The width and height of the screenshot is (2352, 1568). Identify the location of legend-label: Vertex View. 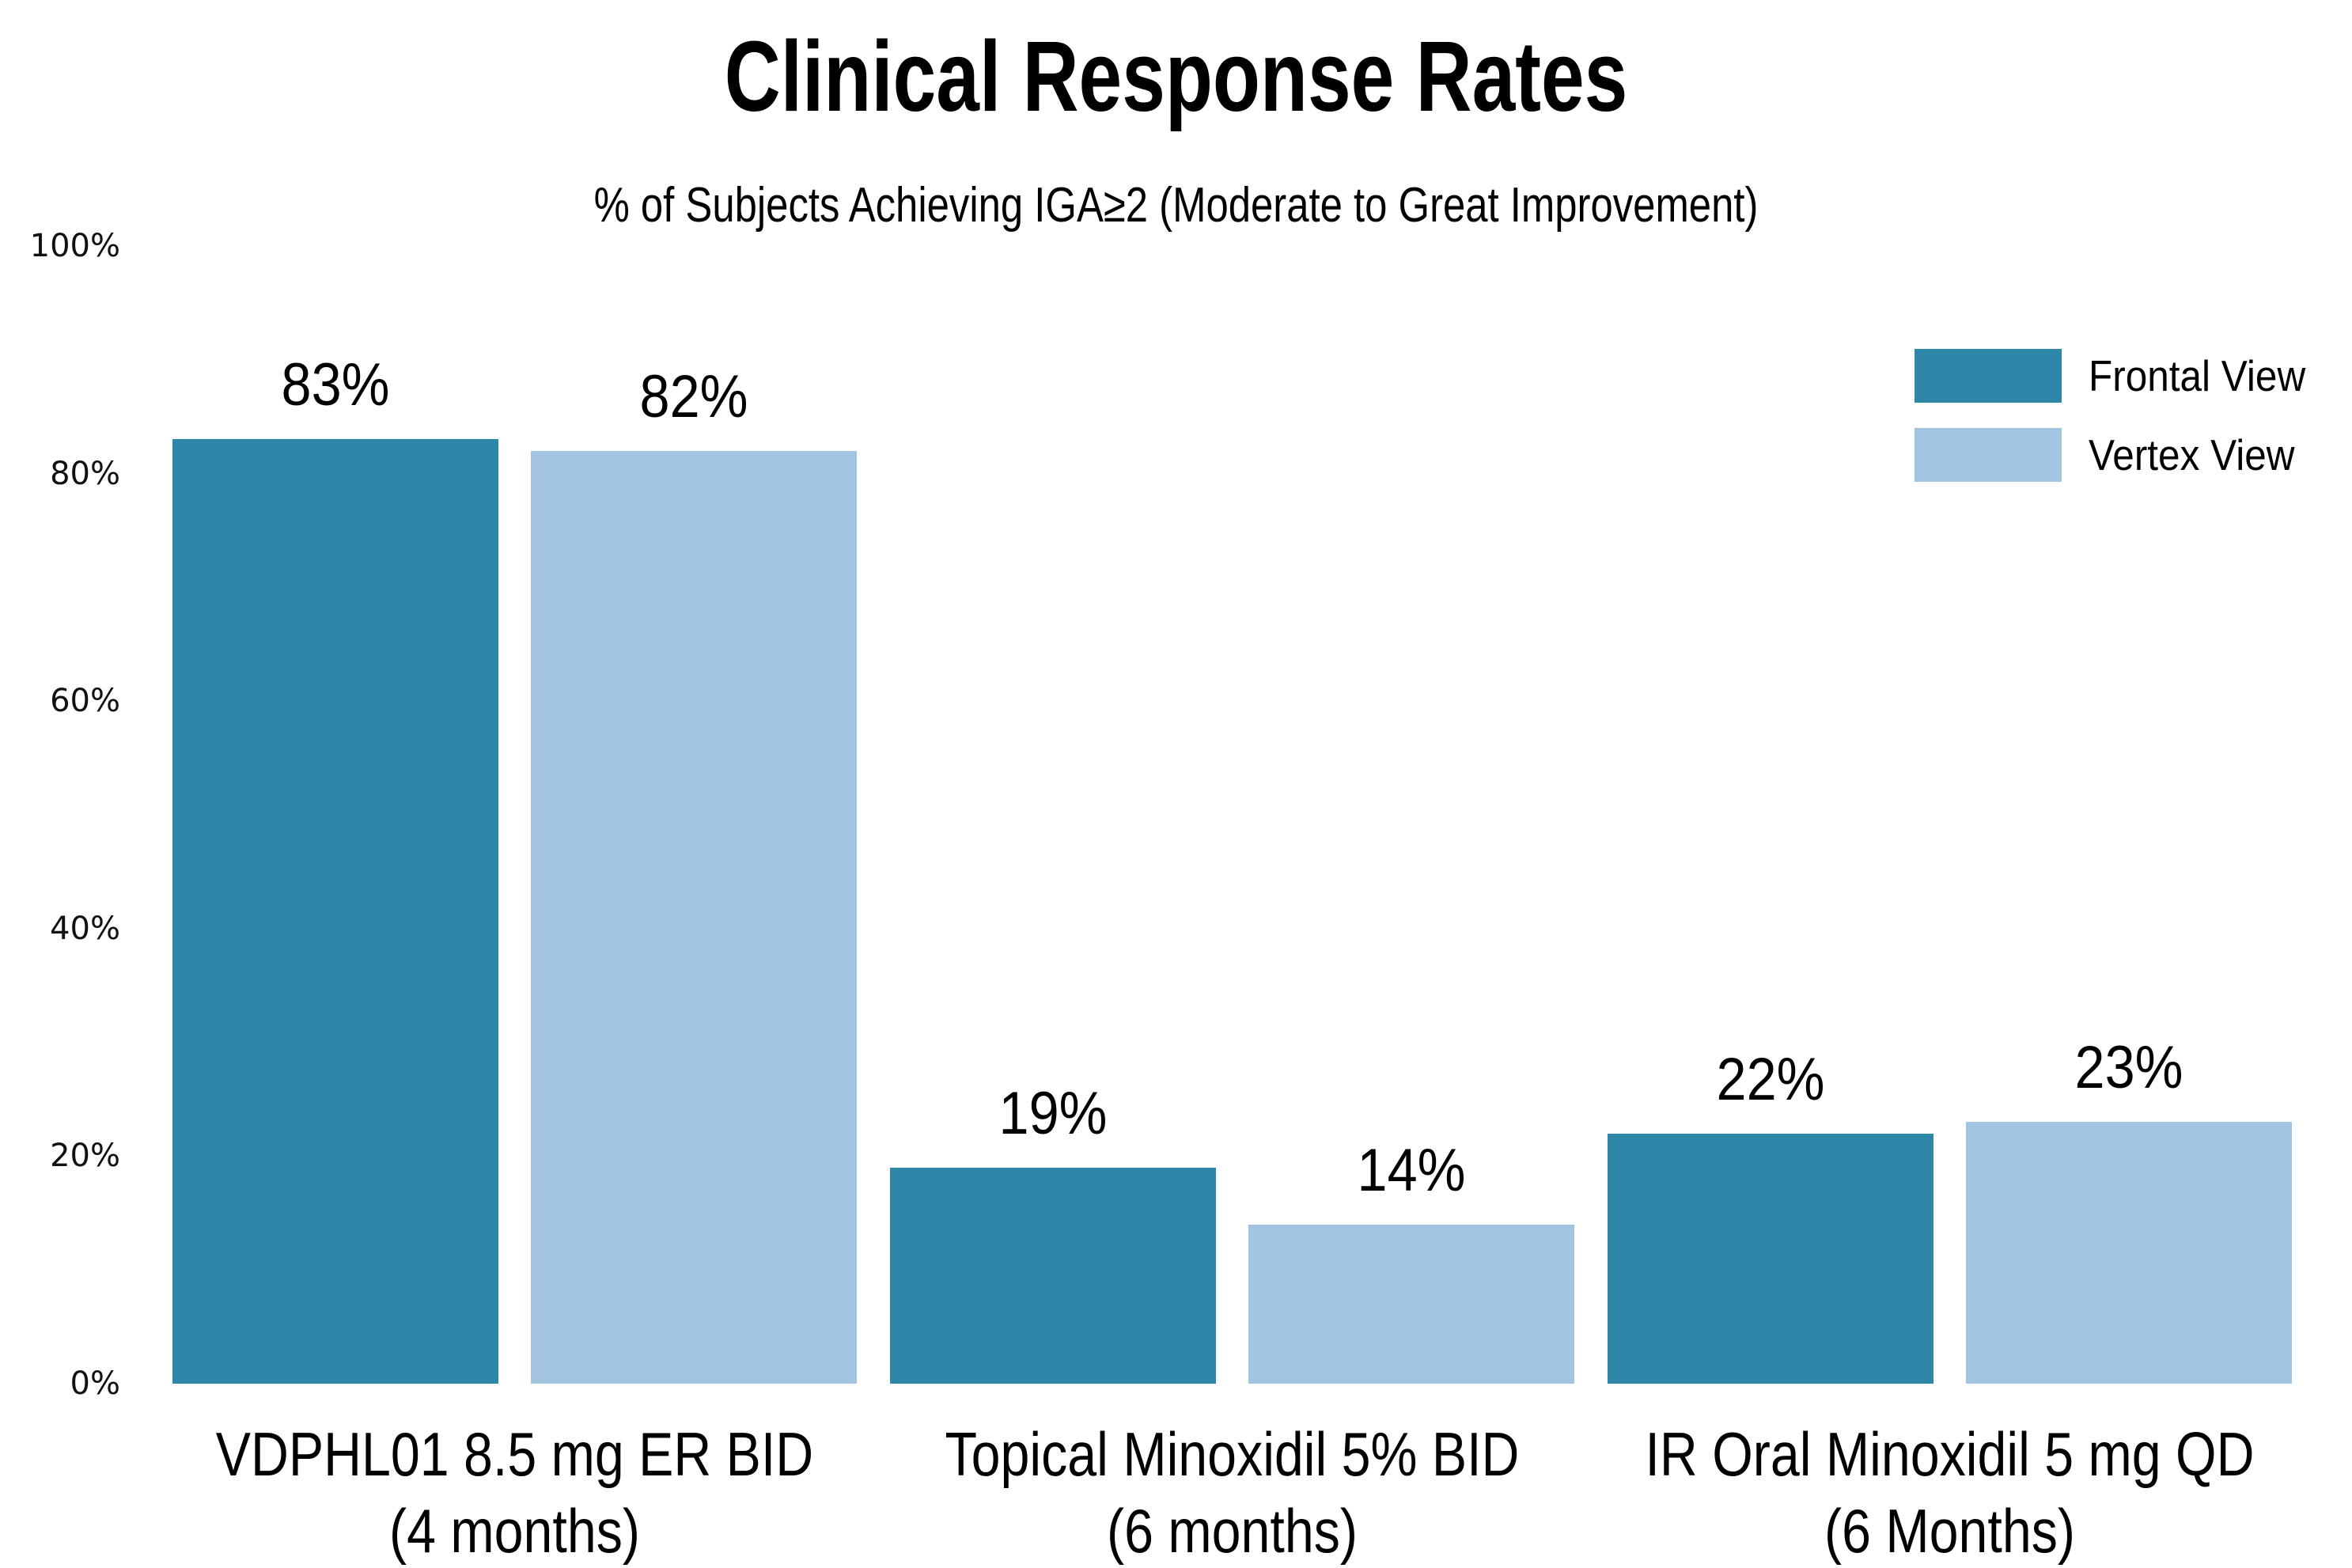
(2192, 454).